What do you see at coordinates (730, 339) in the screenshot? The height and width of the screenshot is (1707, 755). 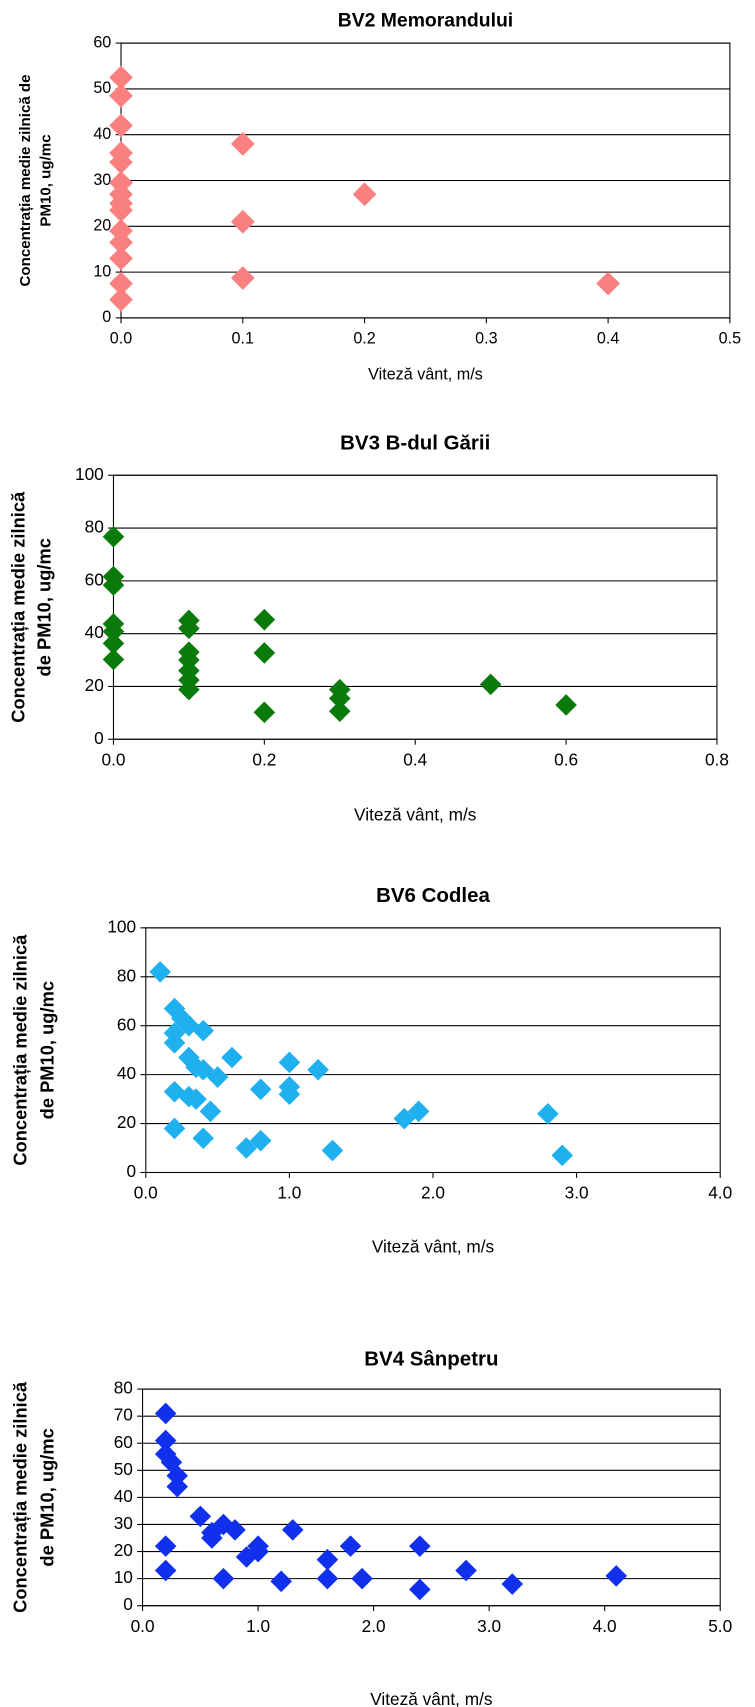 I see `x-tick-label: 0.5` at bounding box center [730, 339].